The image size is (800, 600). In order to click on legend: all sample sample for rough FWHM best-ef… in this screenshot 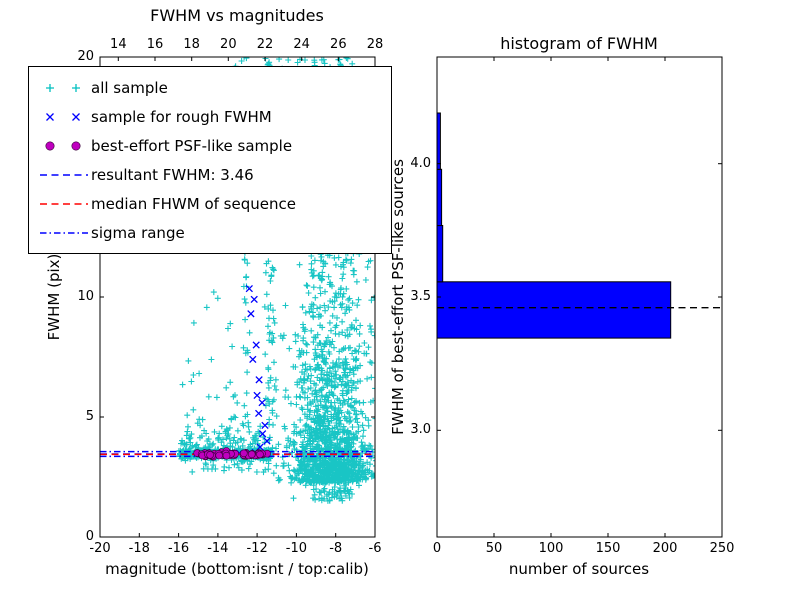, I will do `click(210, 160)`.